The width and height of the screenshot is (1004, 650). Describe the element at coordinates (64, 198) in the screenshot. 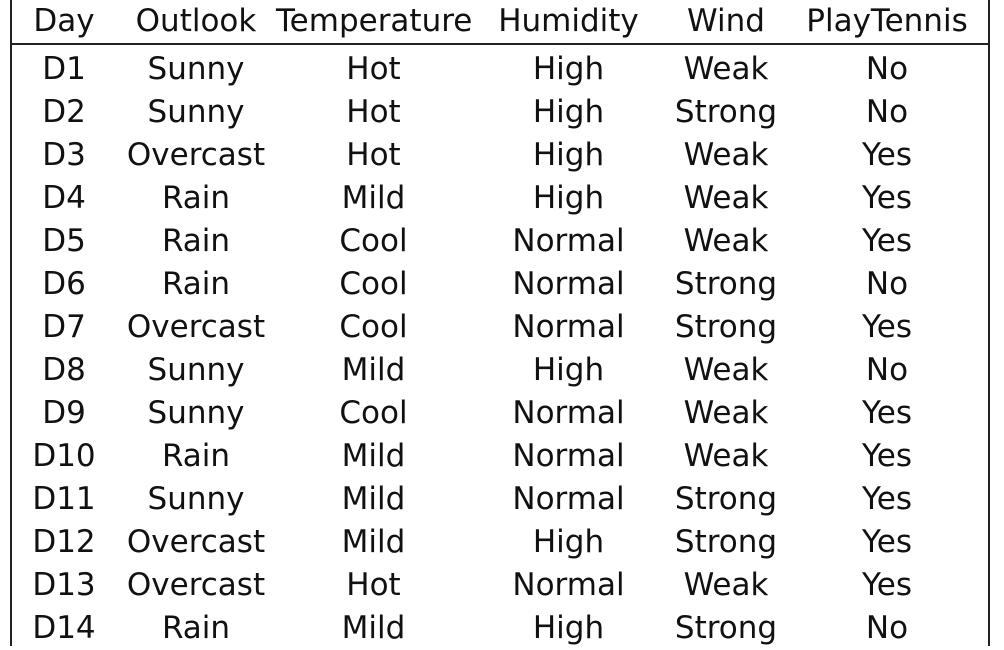

I see `cell-day: D4` at that location.